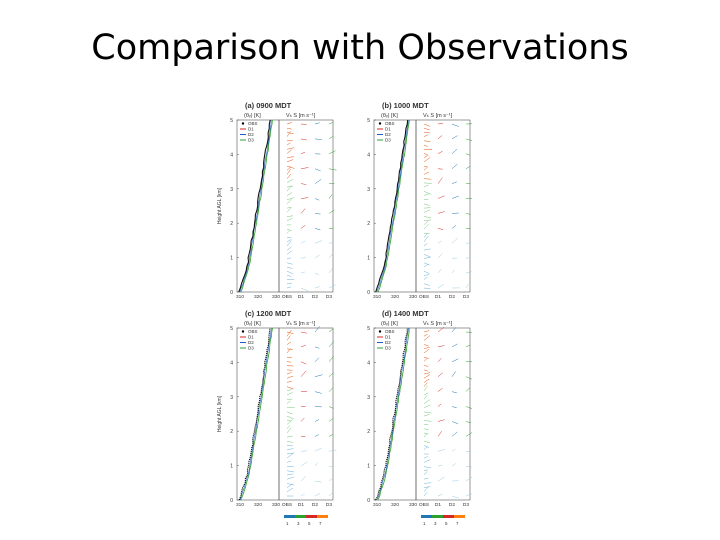 This screenshot has height=540, width=720. I want to click on wind-column-label: OBS, so click(424, 505).